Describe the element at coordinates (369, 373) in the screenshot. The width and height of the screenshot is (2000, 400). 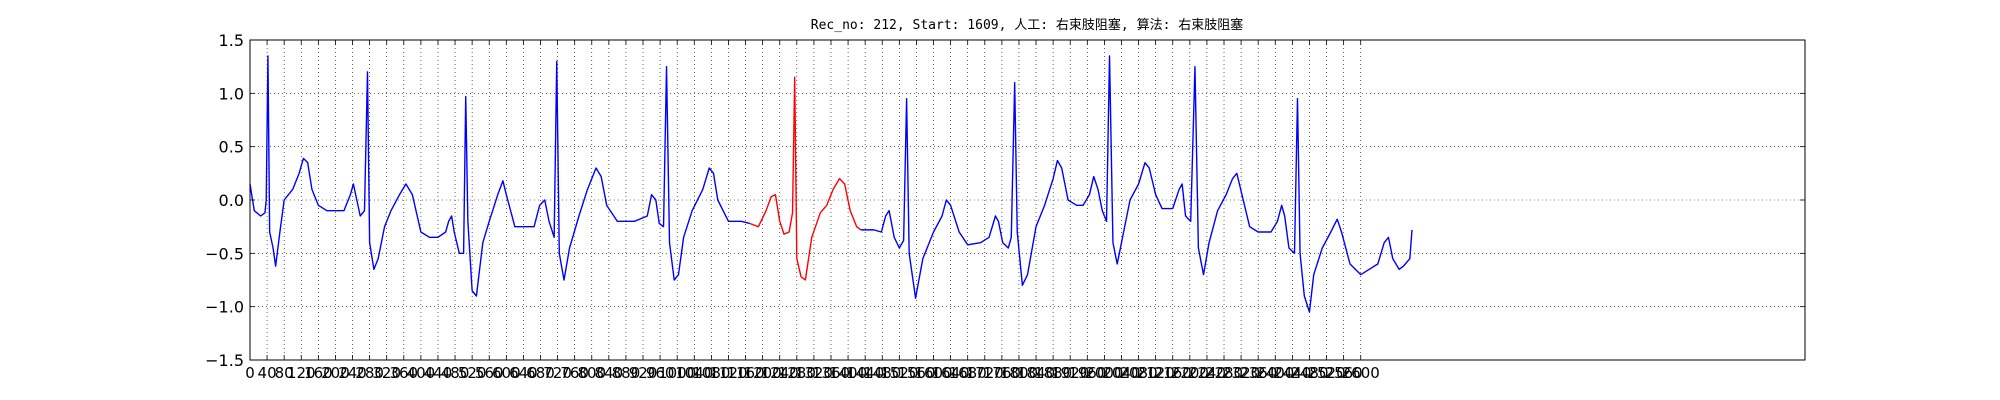
I see `x-tick-label: 280` at that location.